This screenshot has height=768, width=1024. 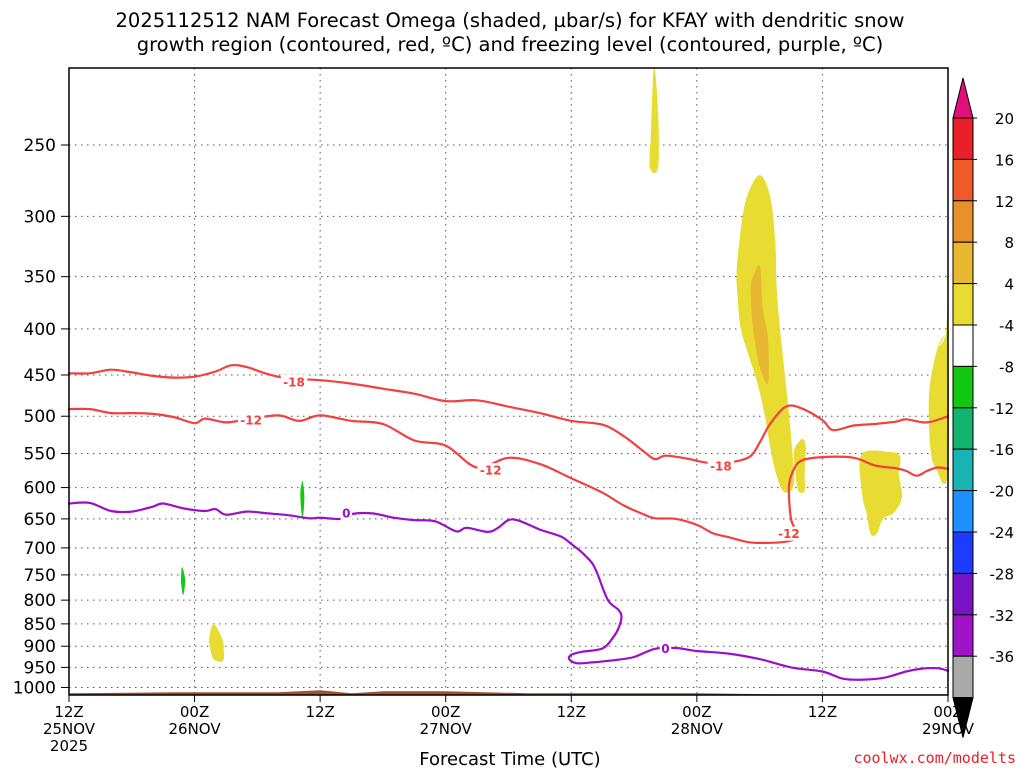 I want to click on contour-label-0-1: -18, so click(x=721, y=467).